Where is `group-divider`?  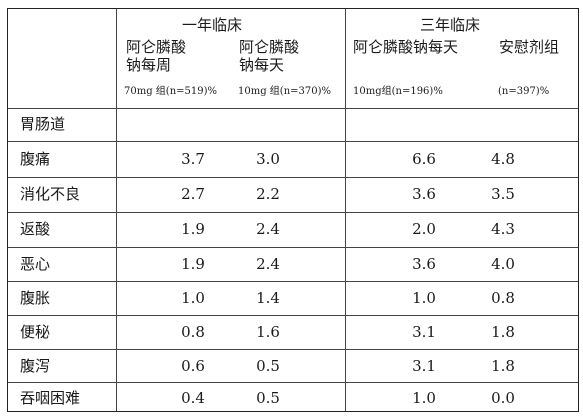
group-divider is located at coordinates (345, 210).